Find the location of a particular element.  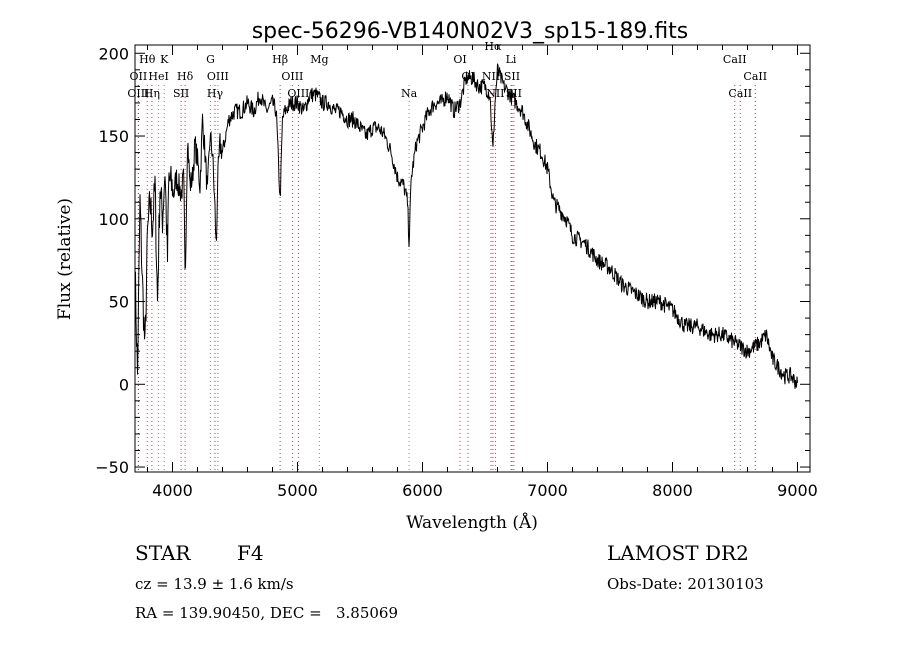

object-type: STAR is located at coordinates (163, 553).